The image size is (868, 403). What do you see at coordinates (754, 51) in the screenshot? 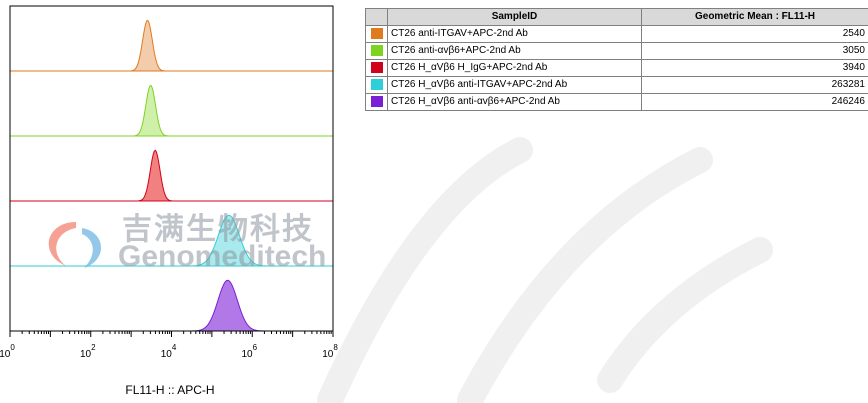
I see `geomean-cell: 3050` at bounding box center [754, 51].